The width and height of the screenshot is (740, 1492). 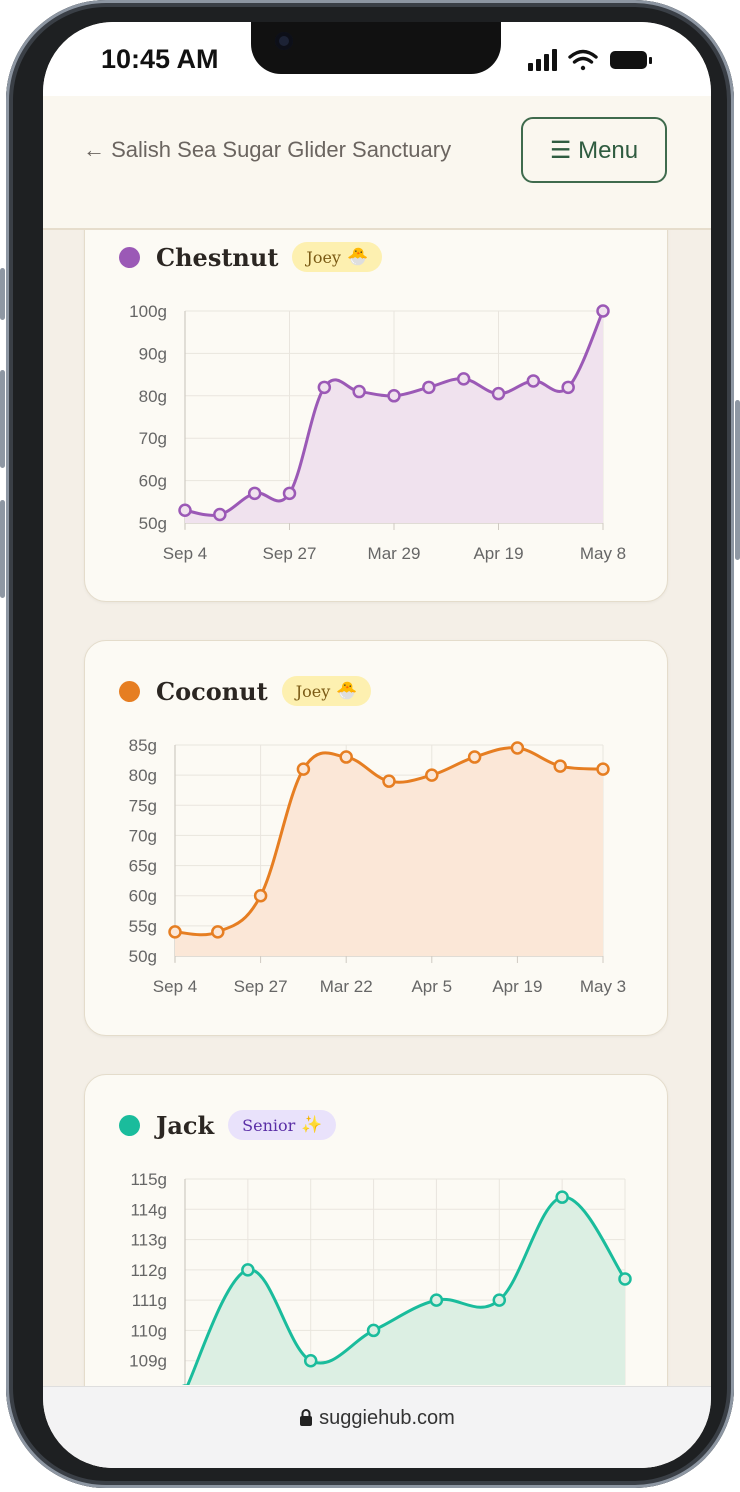 What do you see at coordinates (2, 419) in the screenshot?
I see `volume-up-button` at bounding box center [2, 419].